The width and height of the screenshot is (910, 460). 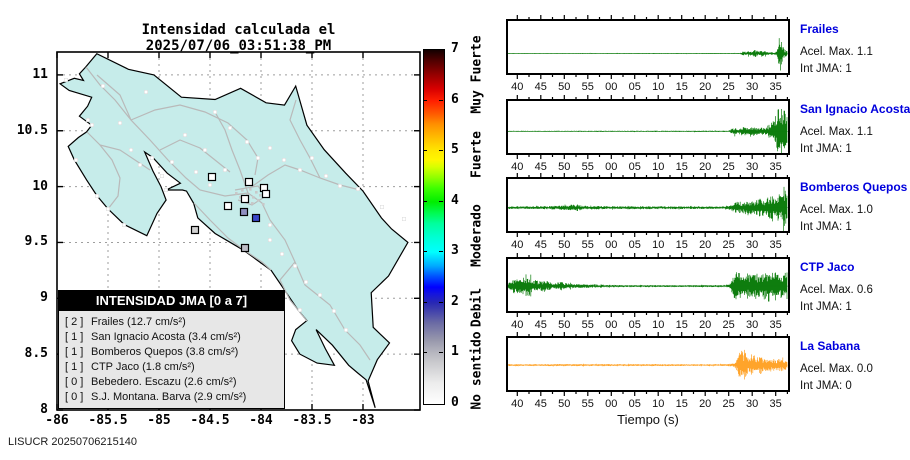 I want to click on legend-item: [ 1 ] Bomberos Quepos (3.8 cm/s²), so click(x=174, y=352).